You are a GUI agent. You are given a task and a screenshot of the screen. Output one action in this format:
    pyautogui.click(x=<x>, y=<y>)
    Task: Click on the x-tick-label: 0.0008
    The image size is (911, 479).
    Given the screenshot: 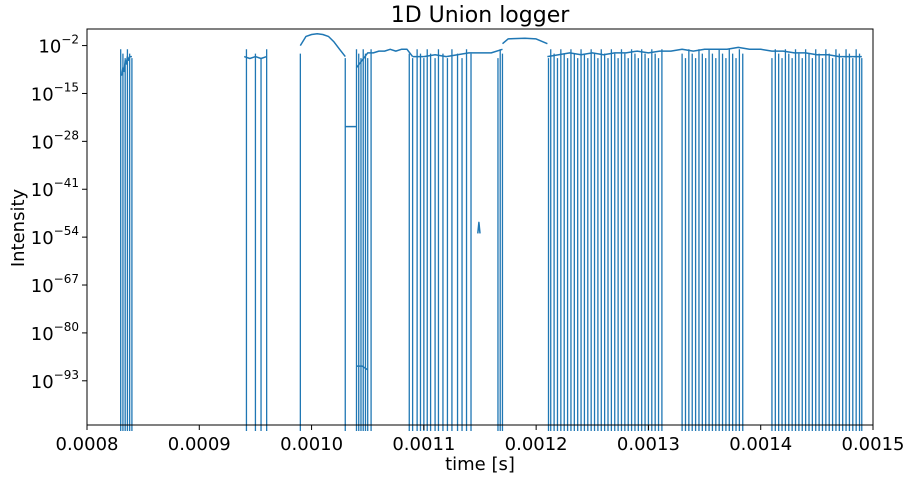 What is the action you would take?
    pyautogui.click(x=87, y=444)
    